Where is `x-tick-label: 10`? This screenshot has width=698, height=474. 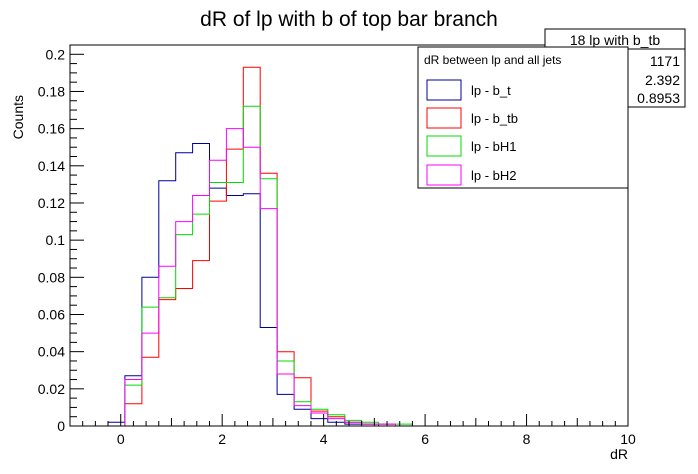 x-tick-label: 10 is located at coordinates (628, 439).